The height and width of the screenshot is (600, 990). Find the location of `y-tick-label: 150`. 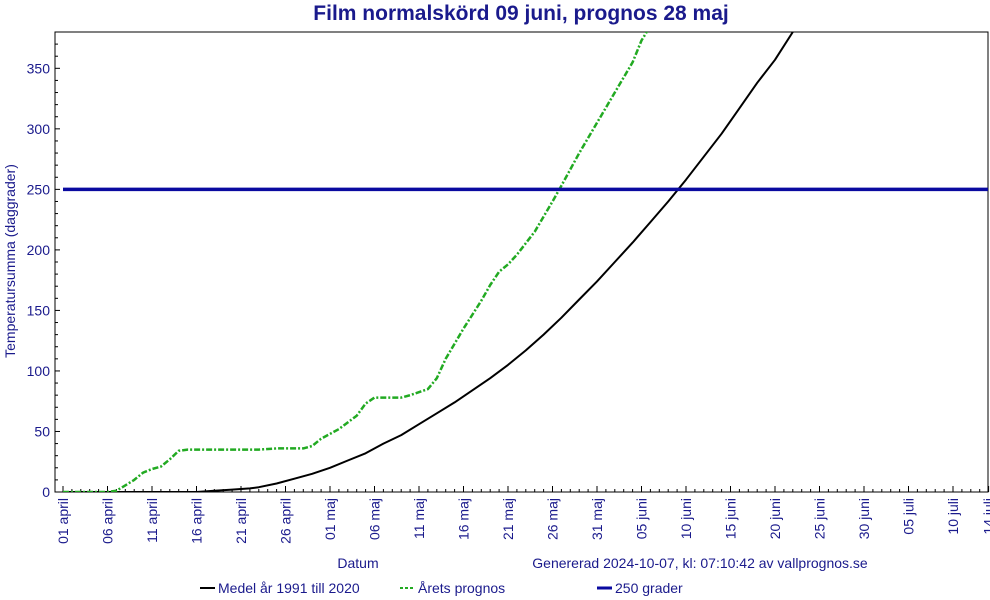

y-tick-label: 150 is located at coordinates (39, 310).